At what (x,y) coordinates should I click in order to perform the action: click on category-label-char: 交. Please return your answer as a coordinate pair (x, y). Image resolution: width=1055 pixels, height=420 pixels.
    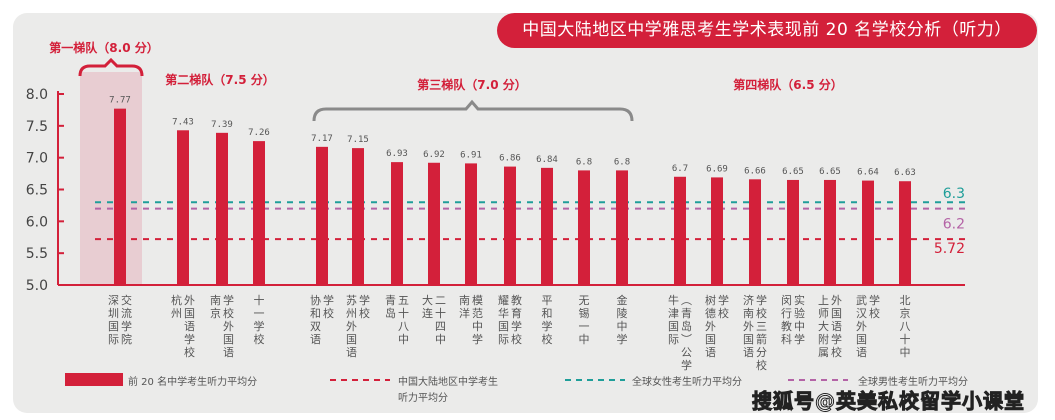
    Looking at the image, I should click on (126, 300).